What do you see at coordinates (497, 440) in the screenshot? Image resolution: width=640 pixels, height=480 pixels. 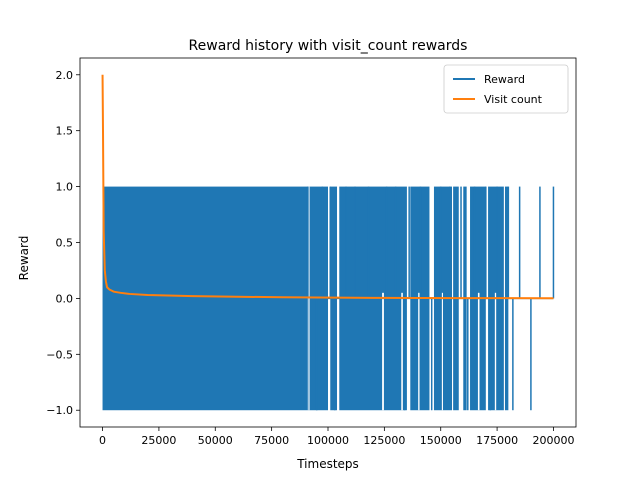 I see `x-tick-label: 175000` at bounding box center [497, 440].